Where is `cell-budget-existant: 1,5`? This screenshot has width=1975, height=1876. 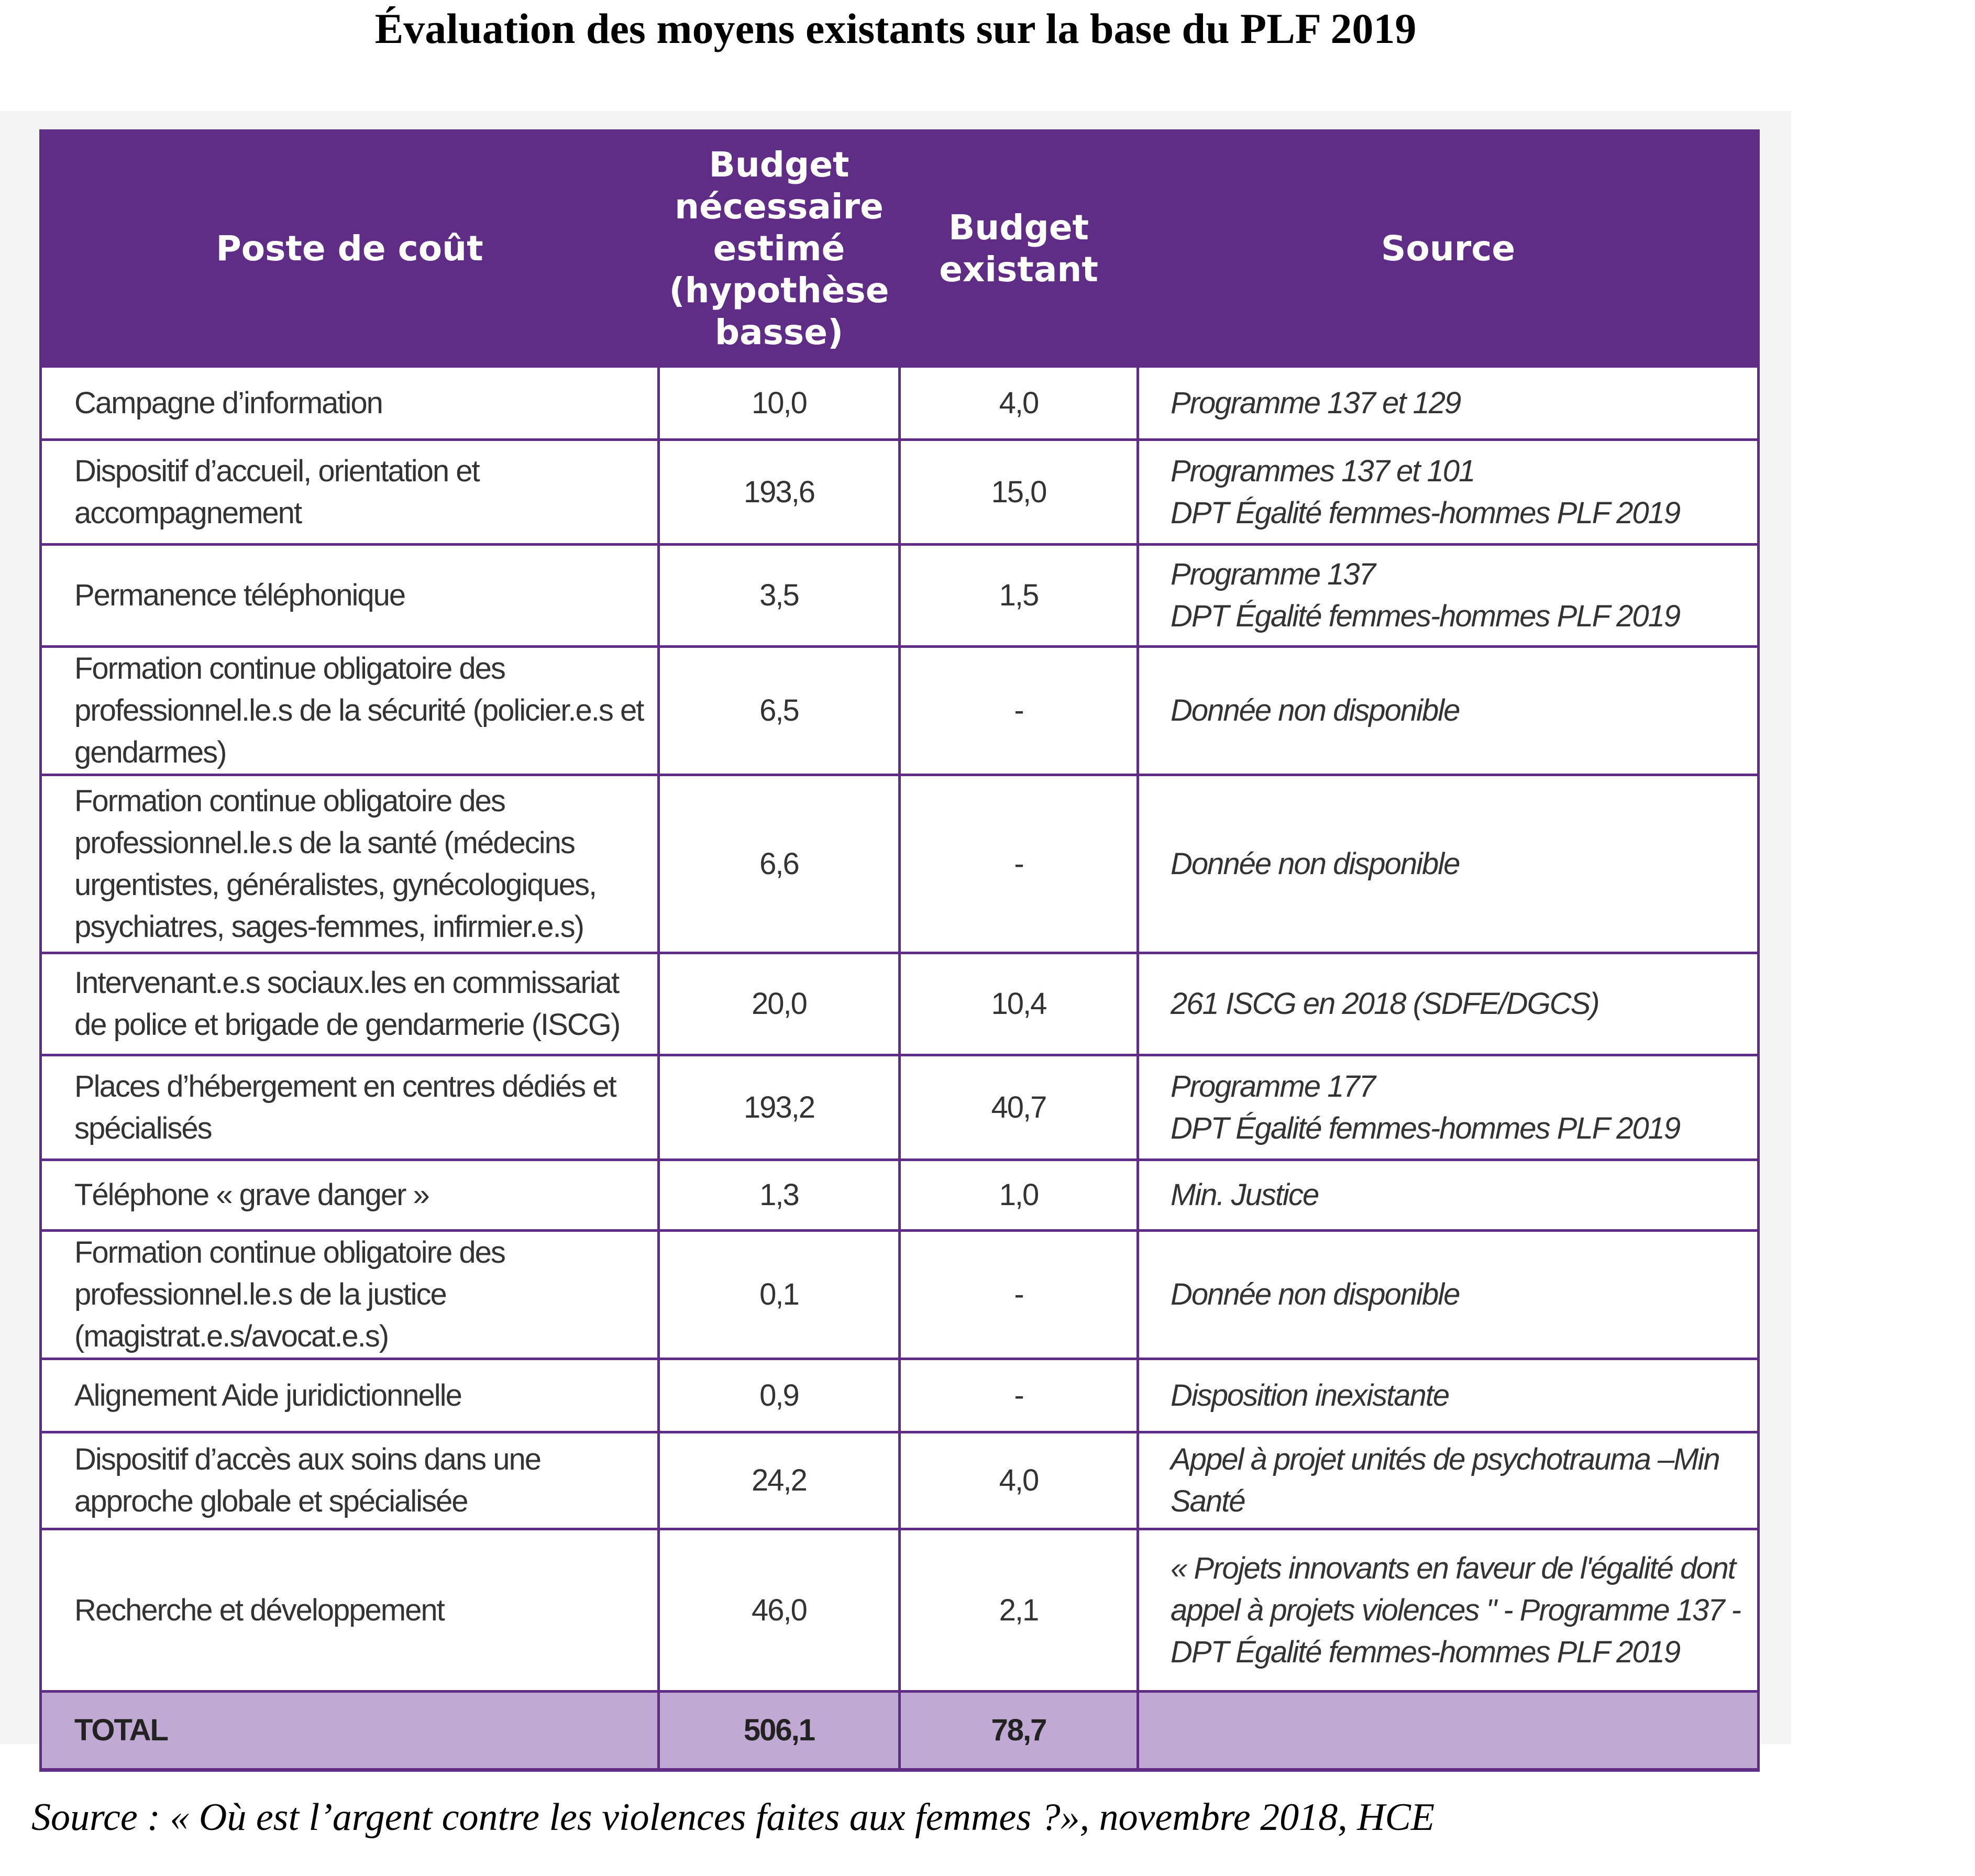
cell-budget-existant: 1,5 is located at coordinates (1018, 595).